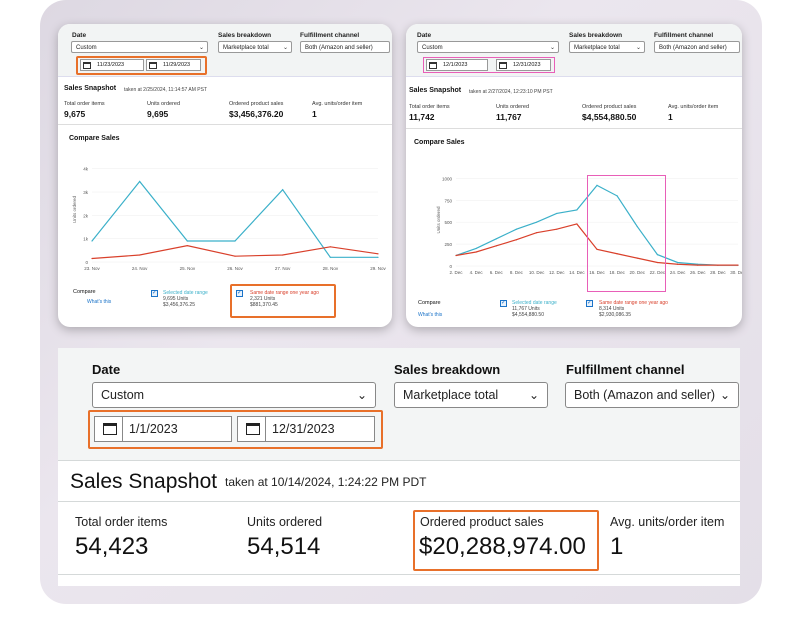  Describe the element at coordinates (235, 268) in the screenshot. I see `x-tick-label: 26. Nov` at that location.